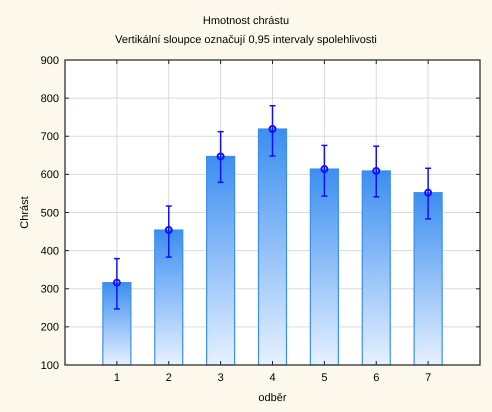 The image size is (492, 412). I want to click on y-axis-title: Chrást, so click(25, 212).